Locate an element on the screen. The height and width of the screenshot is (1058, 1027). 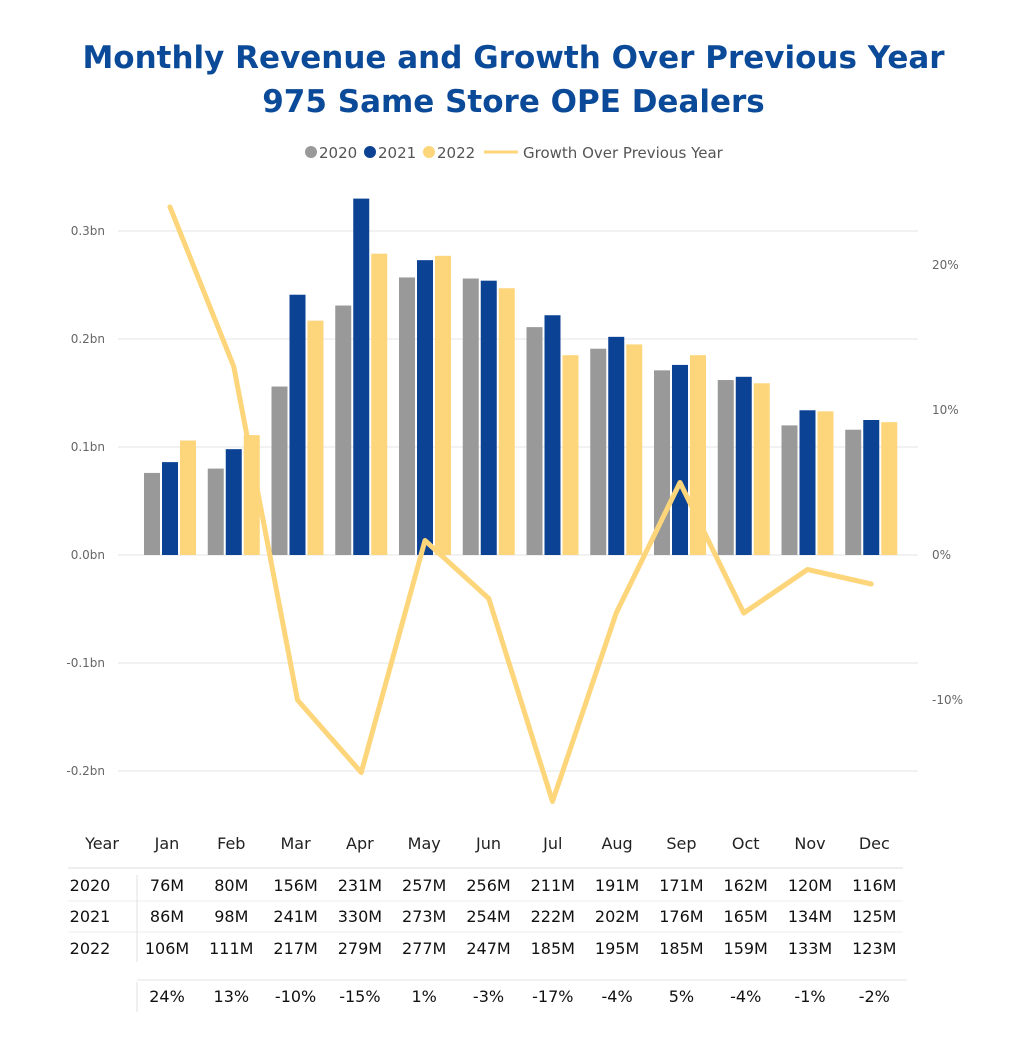
table-cell-2020-oct: 162M is located at coordinates (746, 885).